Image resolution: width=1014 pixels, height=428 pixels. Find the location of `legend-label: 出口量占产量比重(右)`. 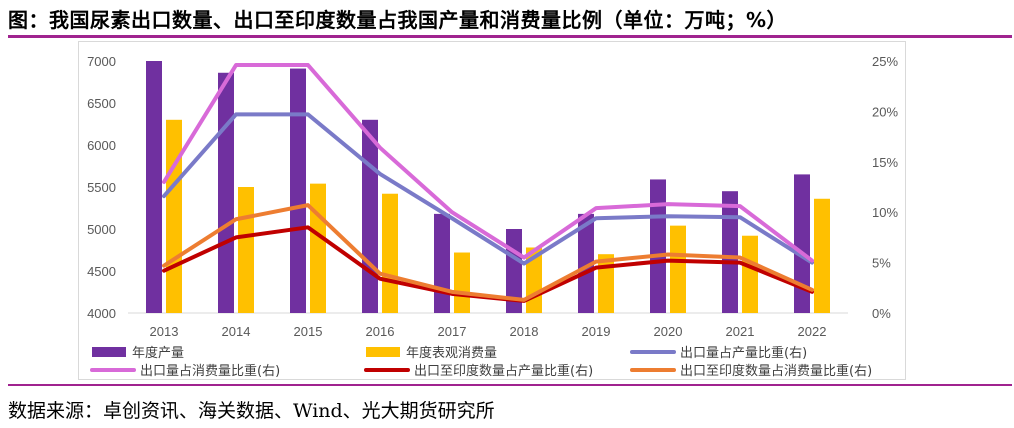

legend-label: 出口量占产量比重(右) is located at coordinates (743, 353).